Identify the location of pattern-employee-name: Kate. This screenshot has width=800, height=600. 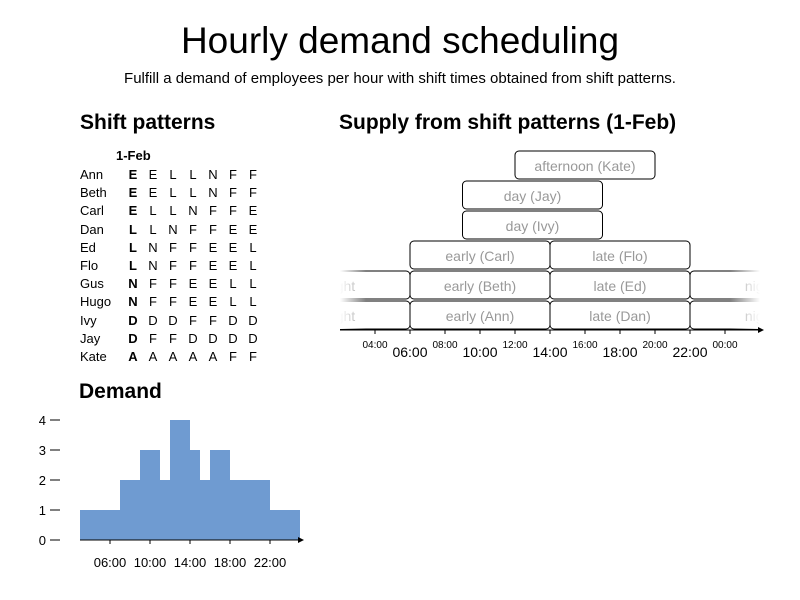
(93, 356).